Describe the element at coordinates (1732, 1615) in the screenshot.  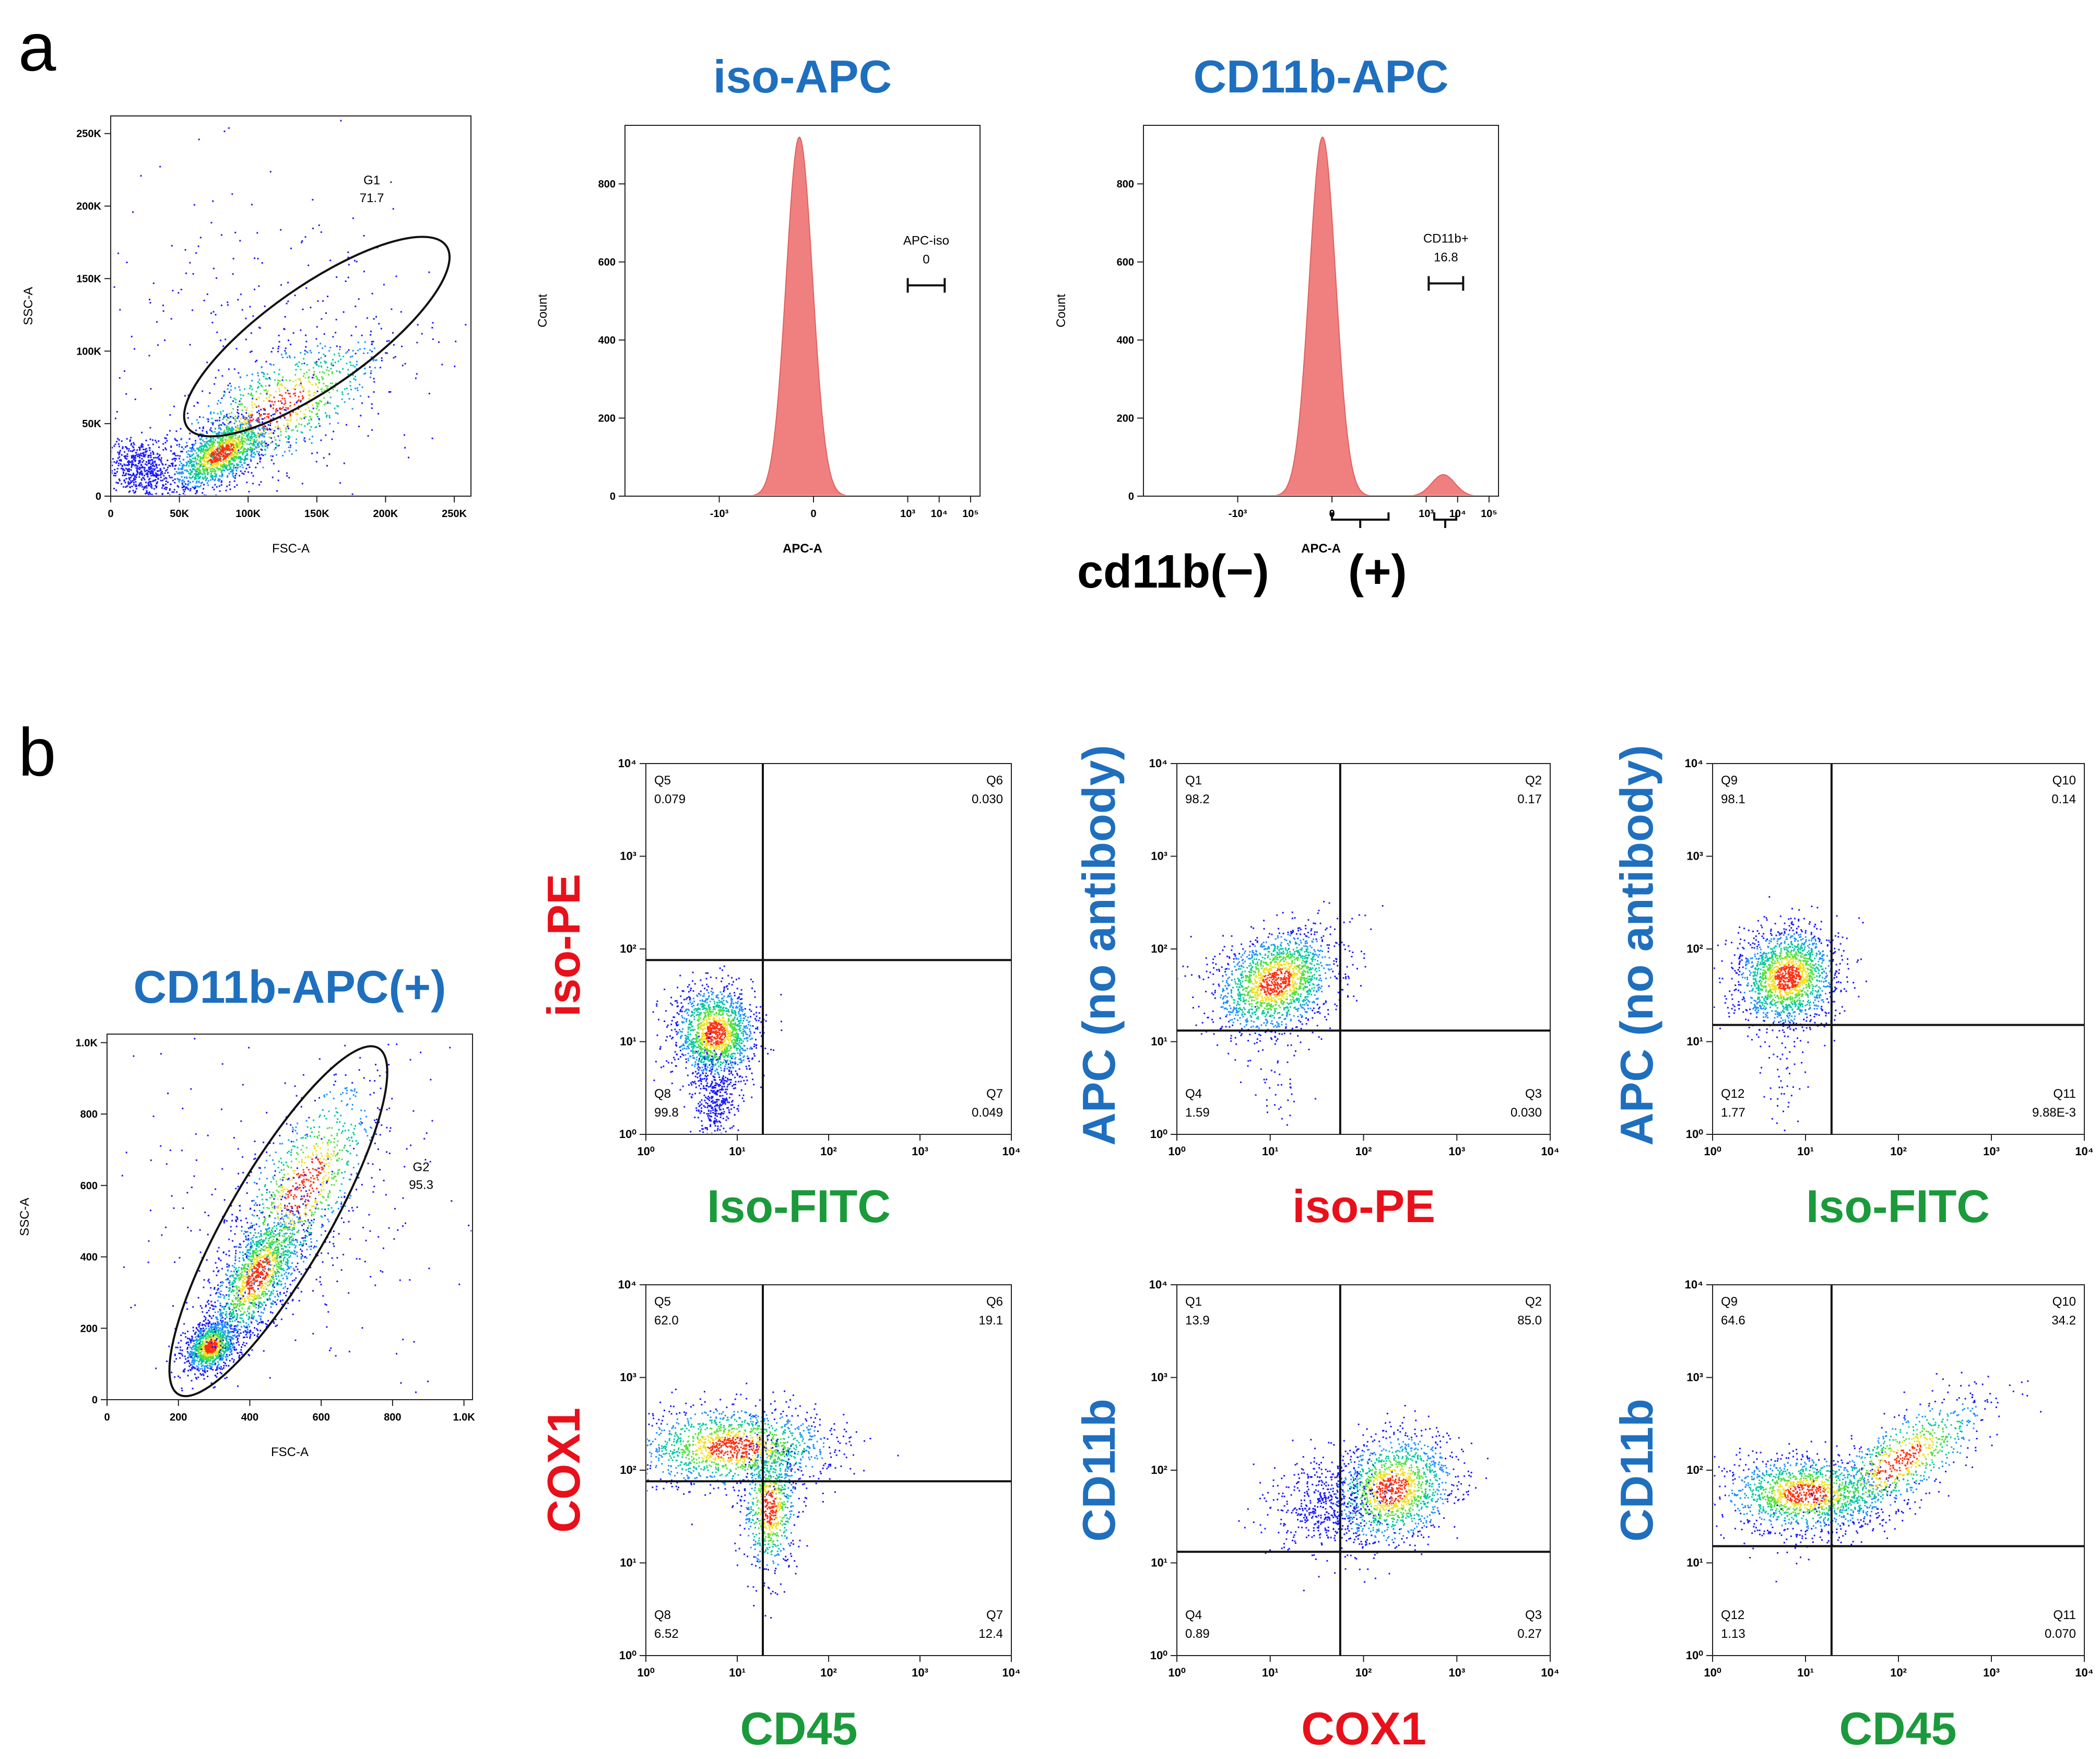
I see `quadrant-label-ll: Q12` at that location.